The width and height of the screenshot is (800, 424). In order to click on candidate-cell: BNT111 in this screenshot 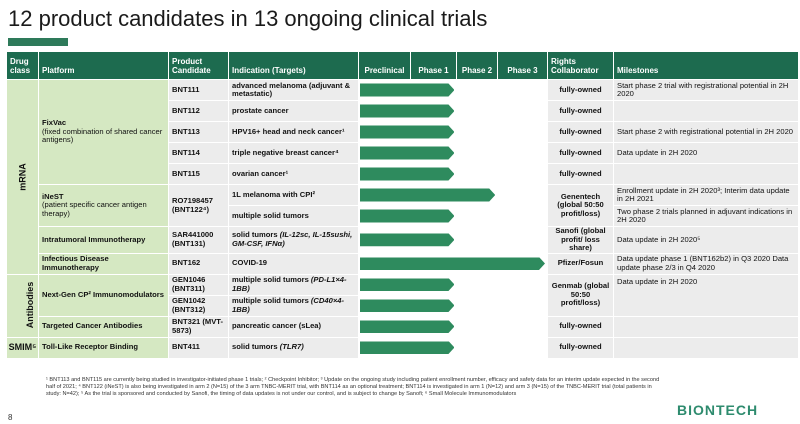, I will do `click(198, 90)`.